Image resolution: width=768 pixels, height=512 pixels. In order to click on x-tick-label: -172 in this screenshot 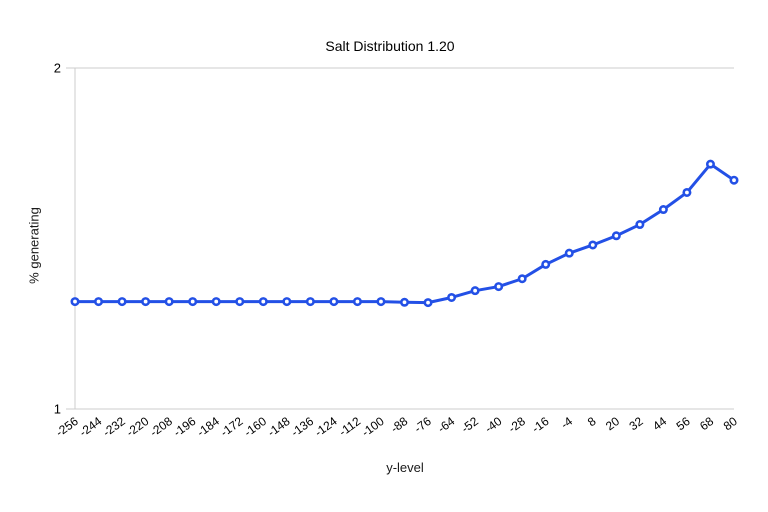, I will do `click(232, 427)`.